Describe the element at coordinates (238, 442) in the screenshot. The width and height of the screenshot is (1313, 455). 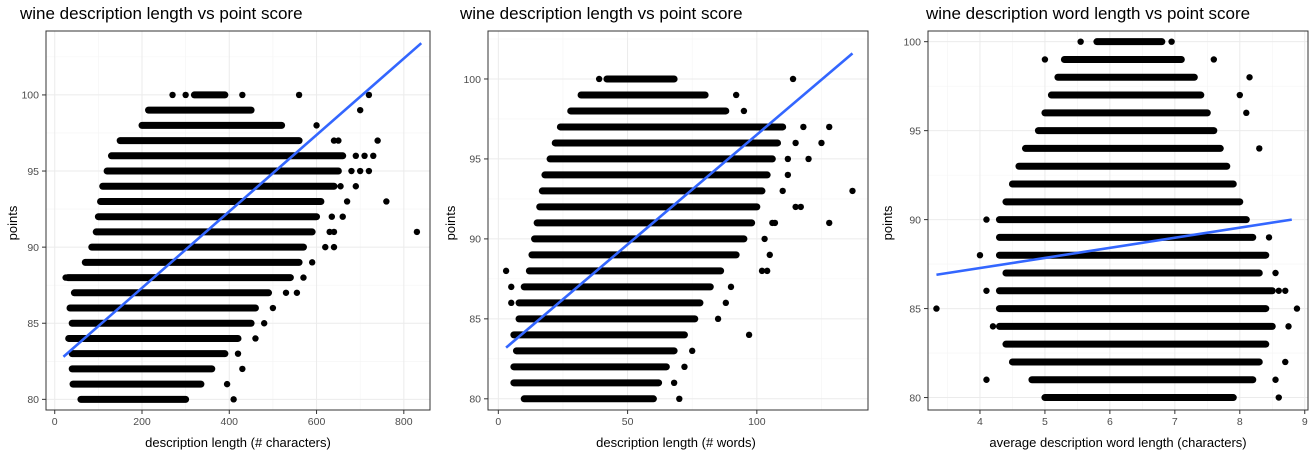
I see `chart-1-x-axis-title: description length (# characters)` at that location.